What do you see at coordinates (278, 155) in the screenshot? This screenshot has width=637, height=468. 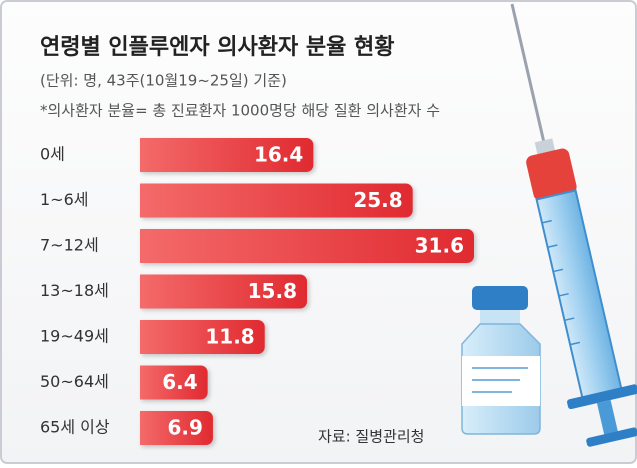 I see `value-label: 16.4` at bounding box center [278, 155].